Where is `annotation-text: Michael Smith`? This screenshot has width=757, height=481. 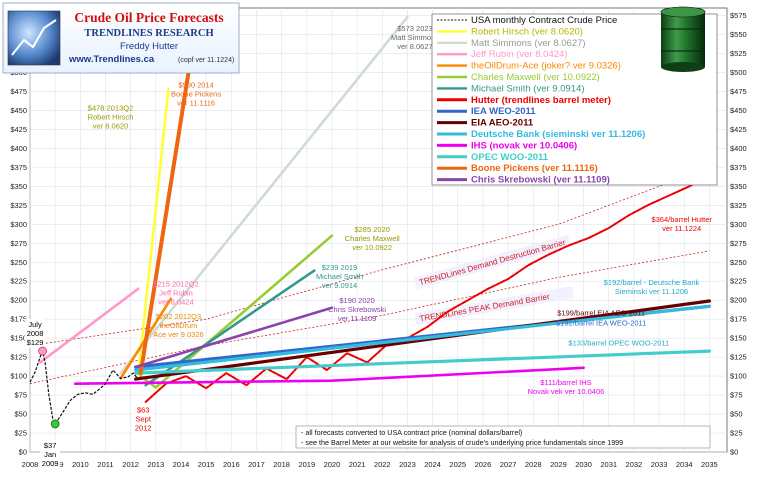
annotation-text: Michael Smith is located at coordinates (339, 276).